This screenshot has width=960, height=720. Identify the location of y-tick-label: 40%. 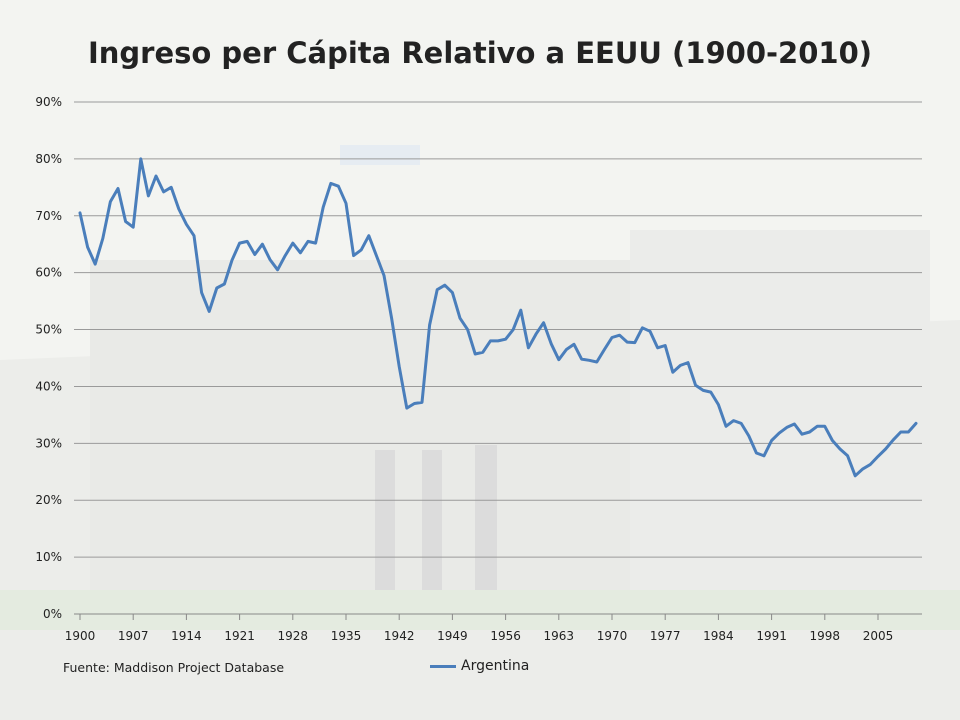
(48, 386).